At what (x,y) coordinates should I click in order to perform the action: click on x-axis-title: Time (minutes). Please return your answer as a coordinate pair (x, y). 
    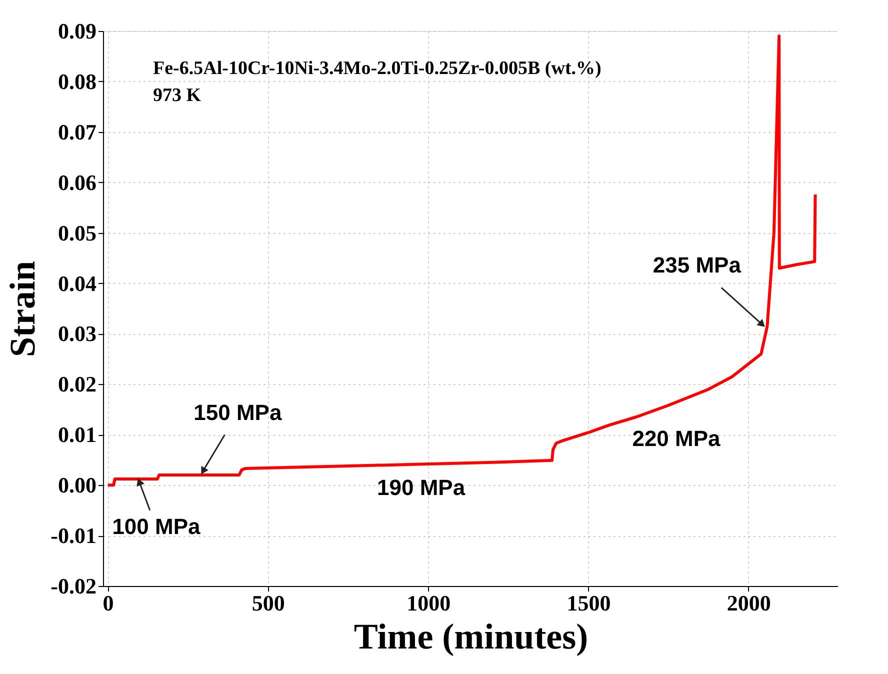
    Looking at the image, I should click on (471, 636).